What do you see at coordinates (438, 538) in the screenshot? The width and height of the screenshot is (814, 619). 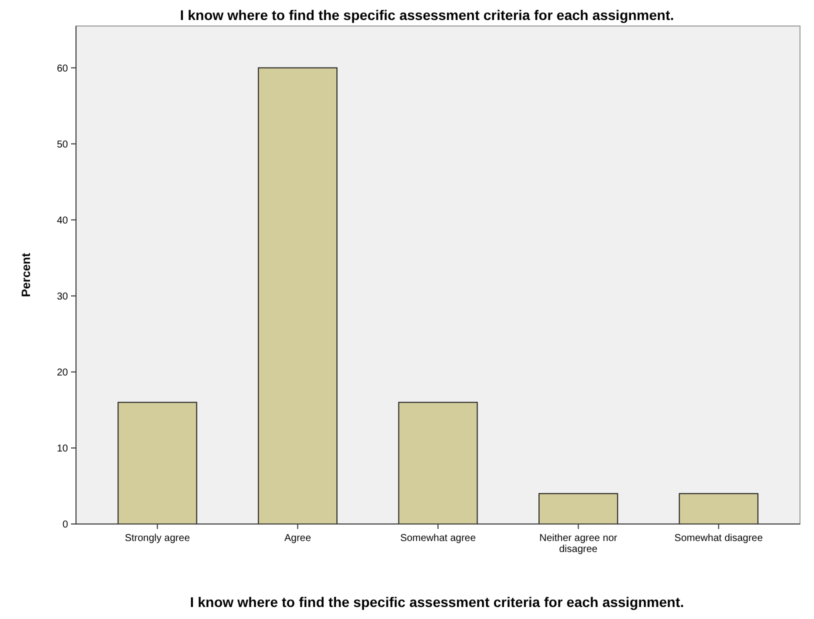 I see `x-tick-label: Somewhat agree` at bounding box center [438, 538].